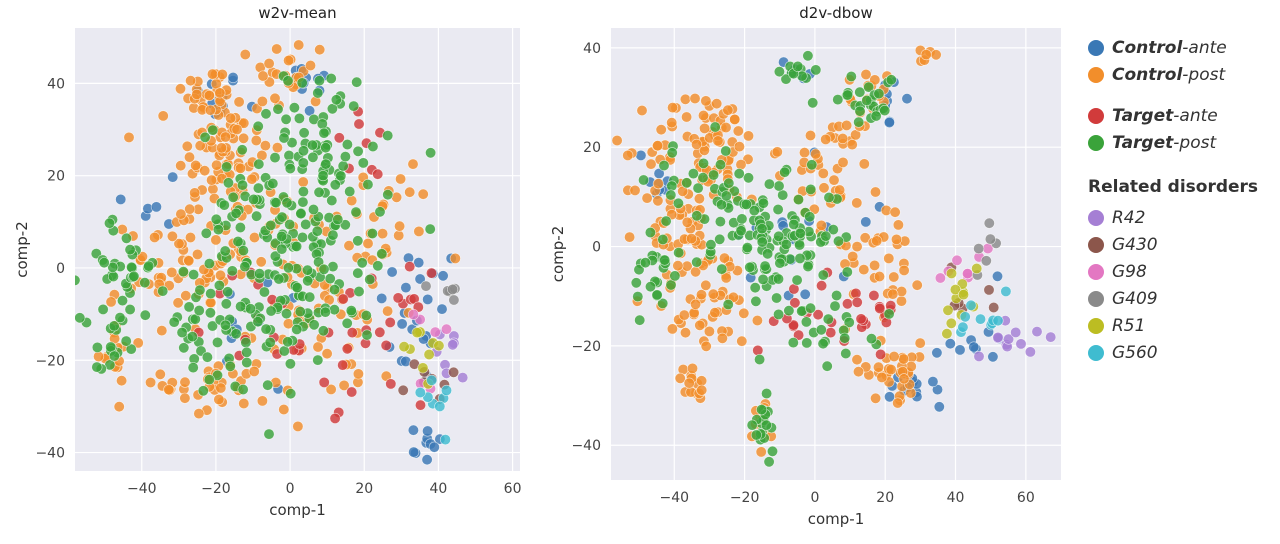  What do you see at coordinates (50, 361) in the screenshot?
I see `y-tick-label: −20` at bounding box center [50, 361].